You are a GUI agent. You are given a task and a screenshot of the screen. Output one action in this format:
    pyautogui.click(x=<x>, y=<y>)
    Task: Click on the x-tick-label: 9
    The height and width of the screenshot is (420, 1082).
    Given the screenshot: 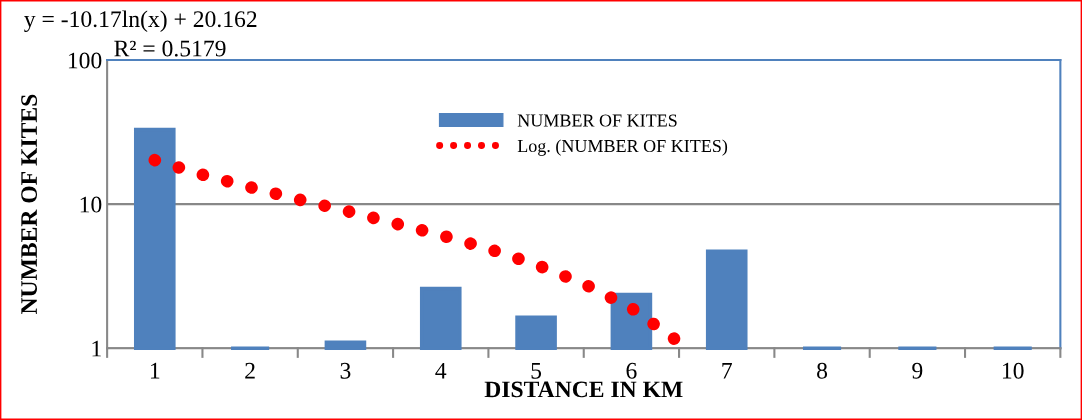 What is the action you would take?
    pyautogui.click(x=917, y=370)
    